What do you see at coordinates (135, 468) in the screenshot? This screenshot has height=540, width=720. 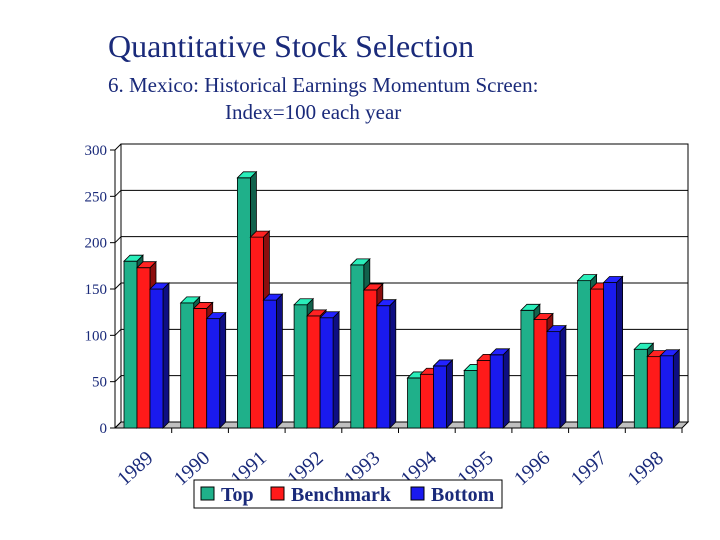 I see `x-tick-label: 1989` at bounding box center [135, 468].